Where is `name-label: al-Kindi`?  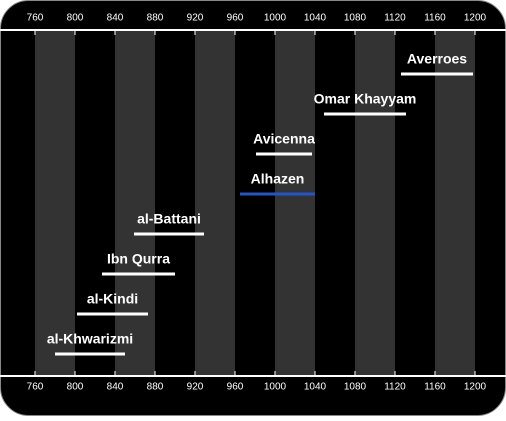
name-label: al-Kindi is located at coordinates (112, 299).